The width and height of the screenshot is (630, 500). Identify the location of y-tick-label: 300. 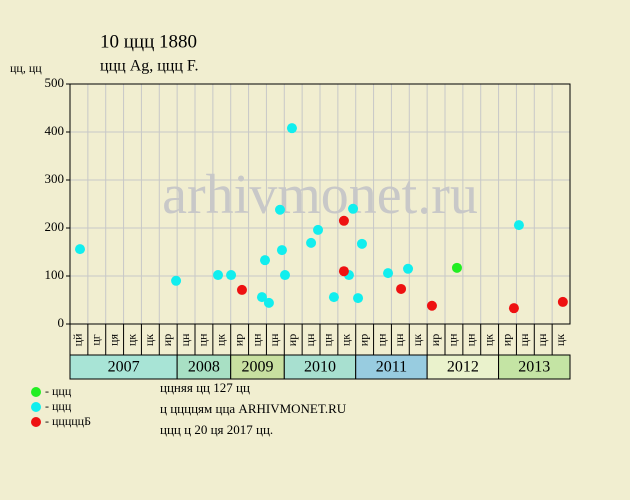
(55, 178).